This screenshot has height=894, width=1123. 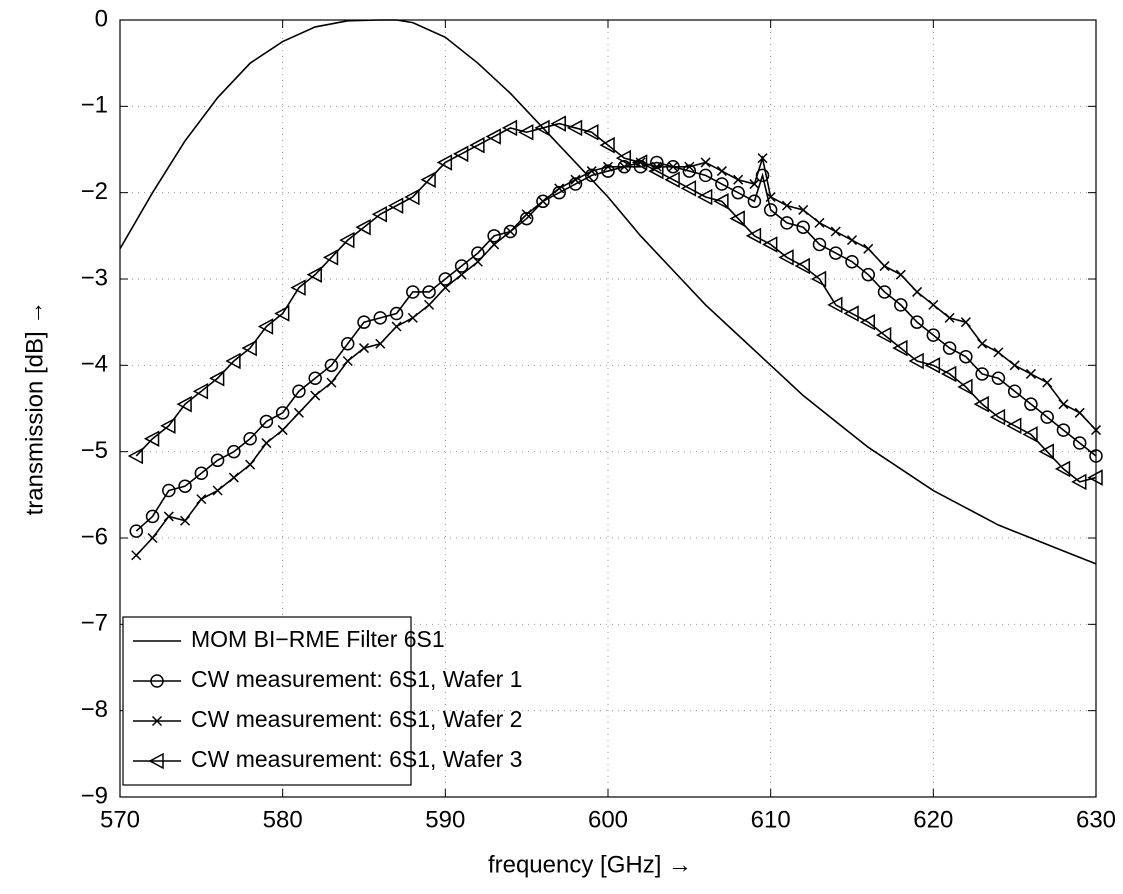 What do you see at coordinates (94, 709) in the screenshot?
I see `y-tick-label: −8` at bounding box center [94, 709].